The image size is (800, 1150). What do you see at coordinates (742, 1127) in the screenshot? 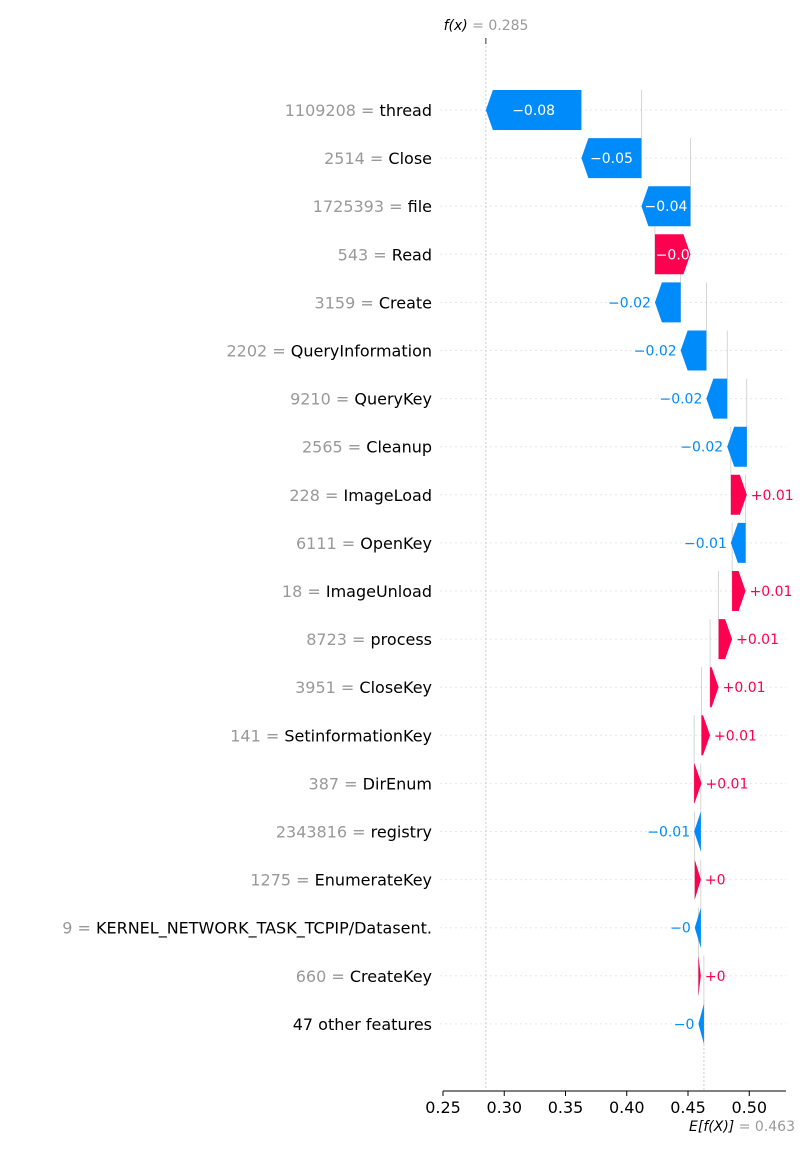
I see `ex-annotation: E[f(X)] = 0.463` at bounding box center [742, 1127].